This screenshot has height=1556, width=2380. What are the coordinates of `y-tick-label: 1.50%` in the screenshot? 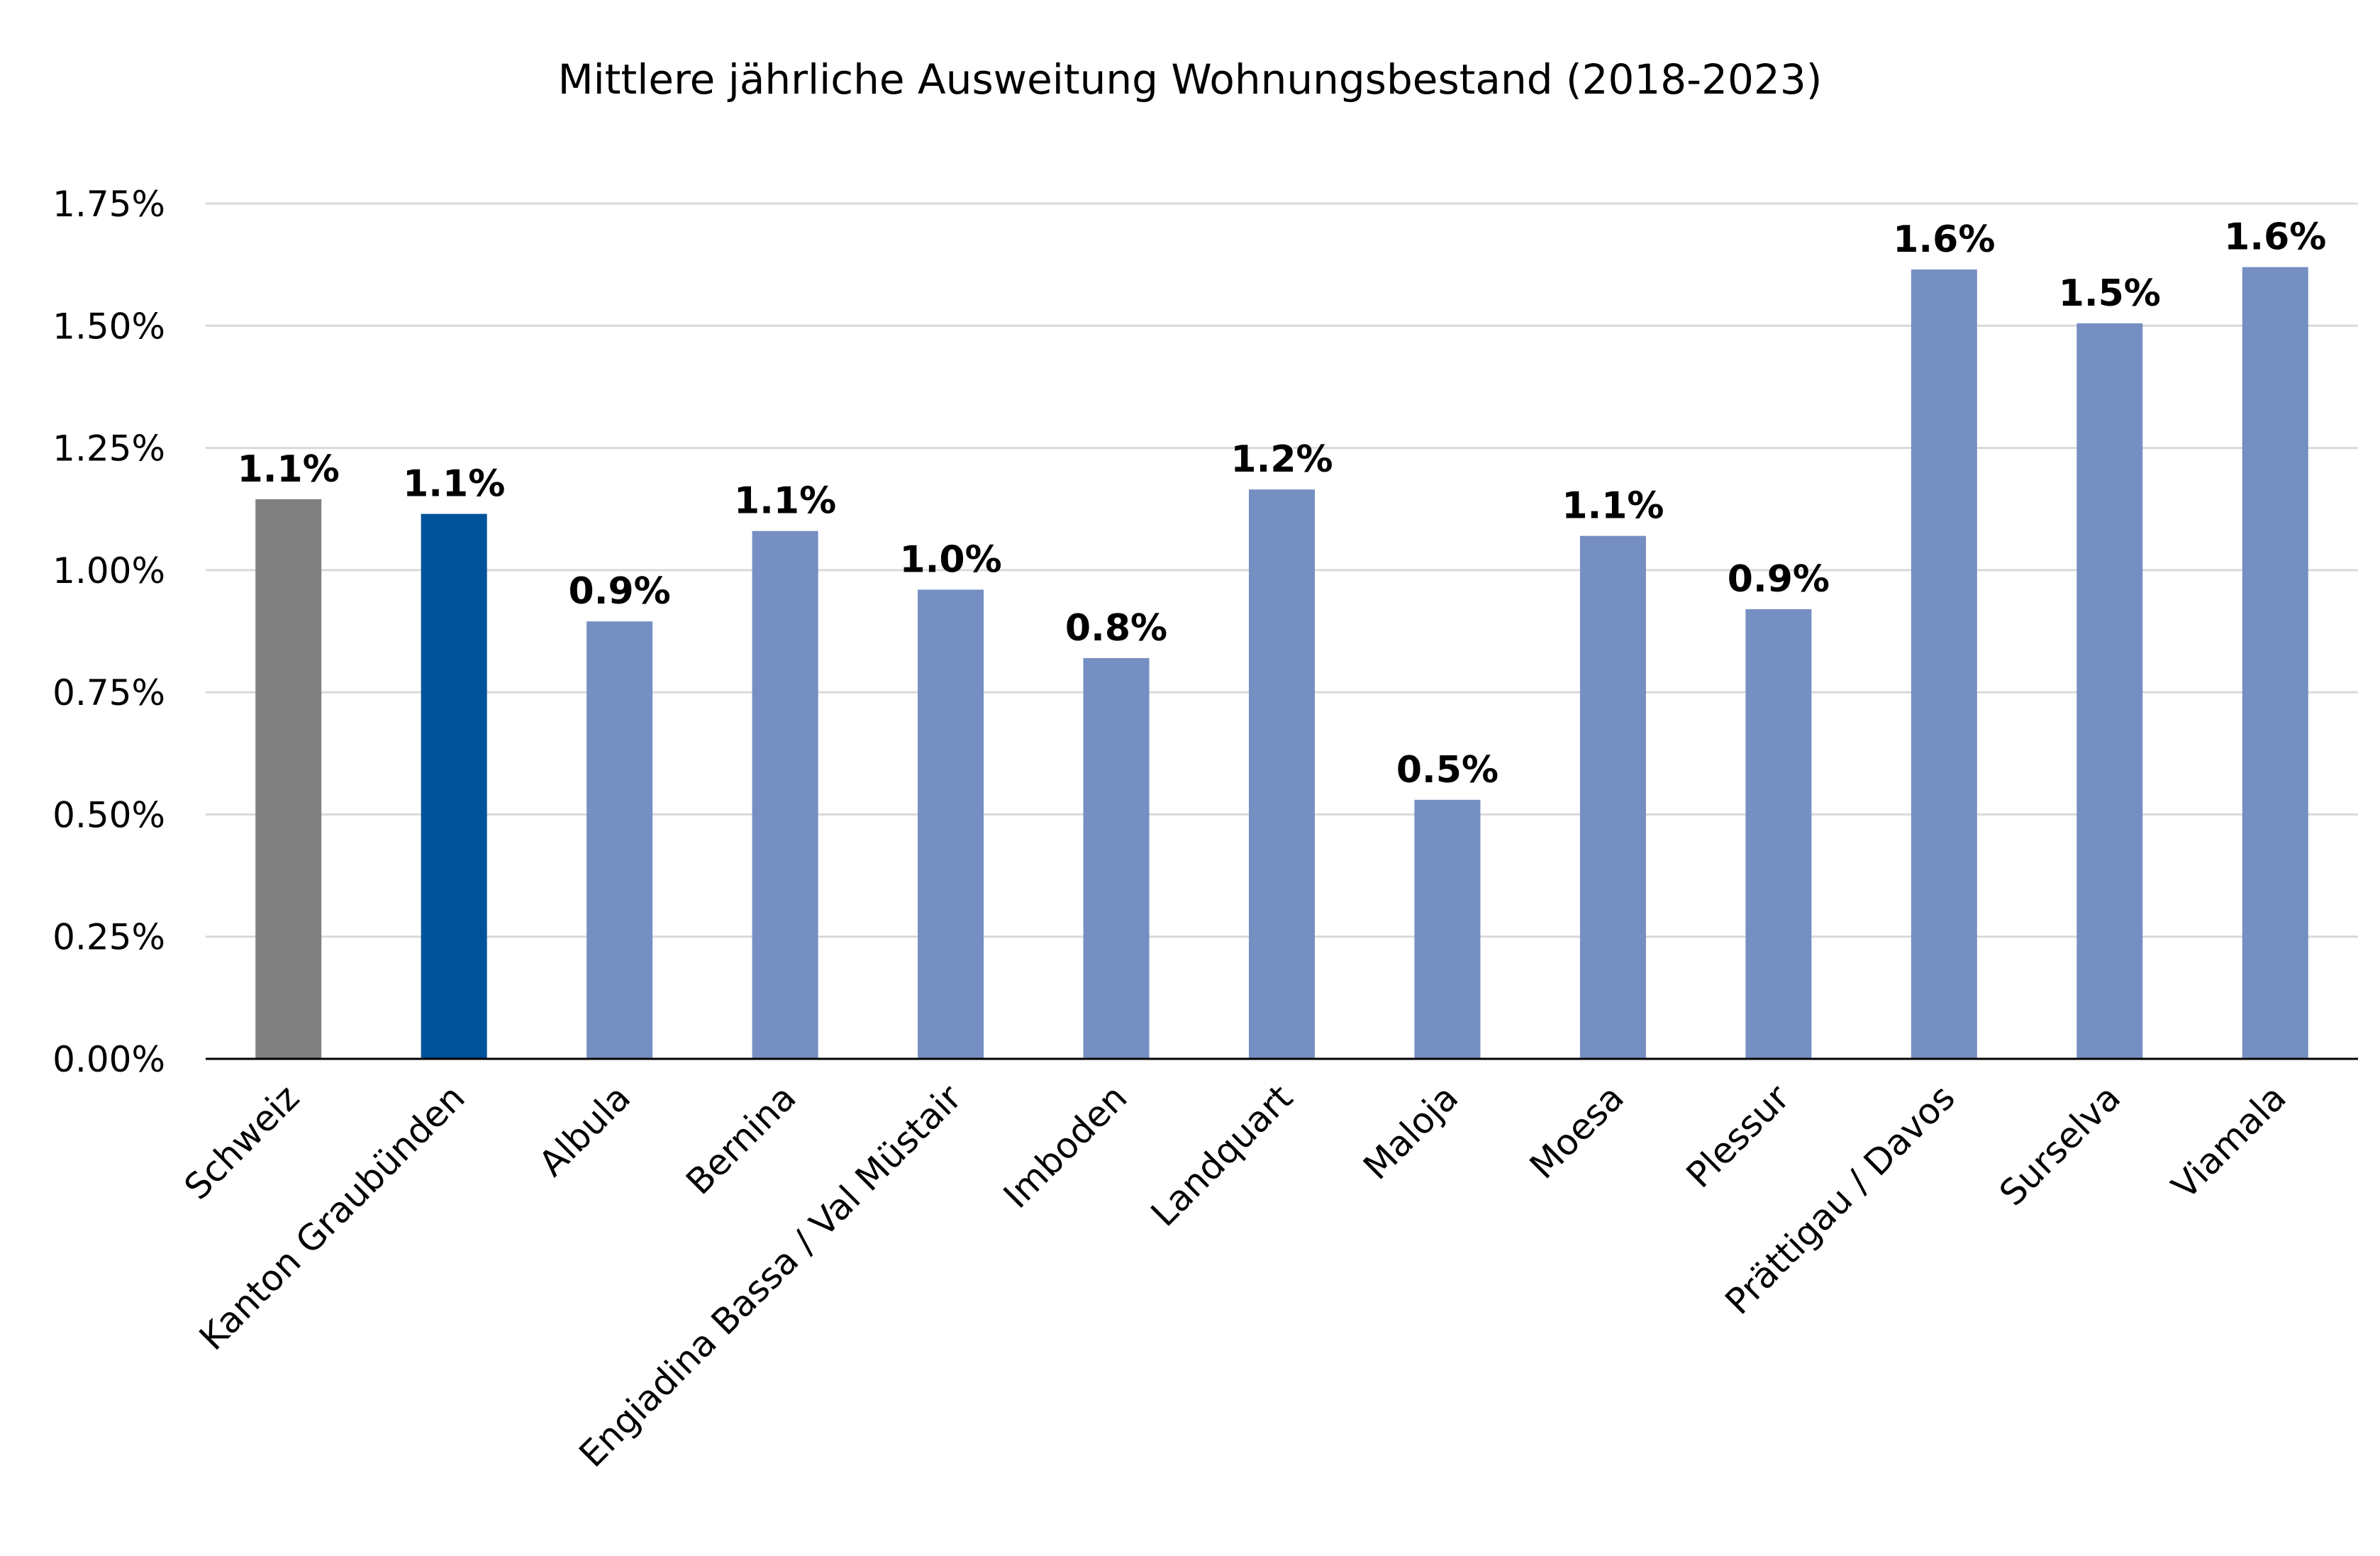 It's located at (108, 326).